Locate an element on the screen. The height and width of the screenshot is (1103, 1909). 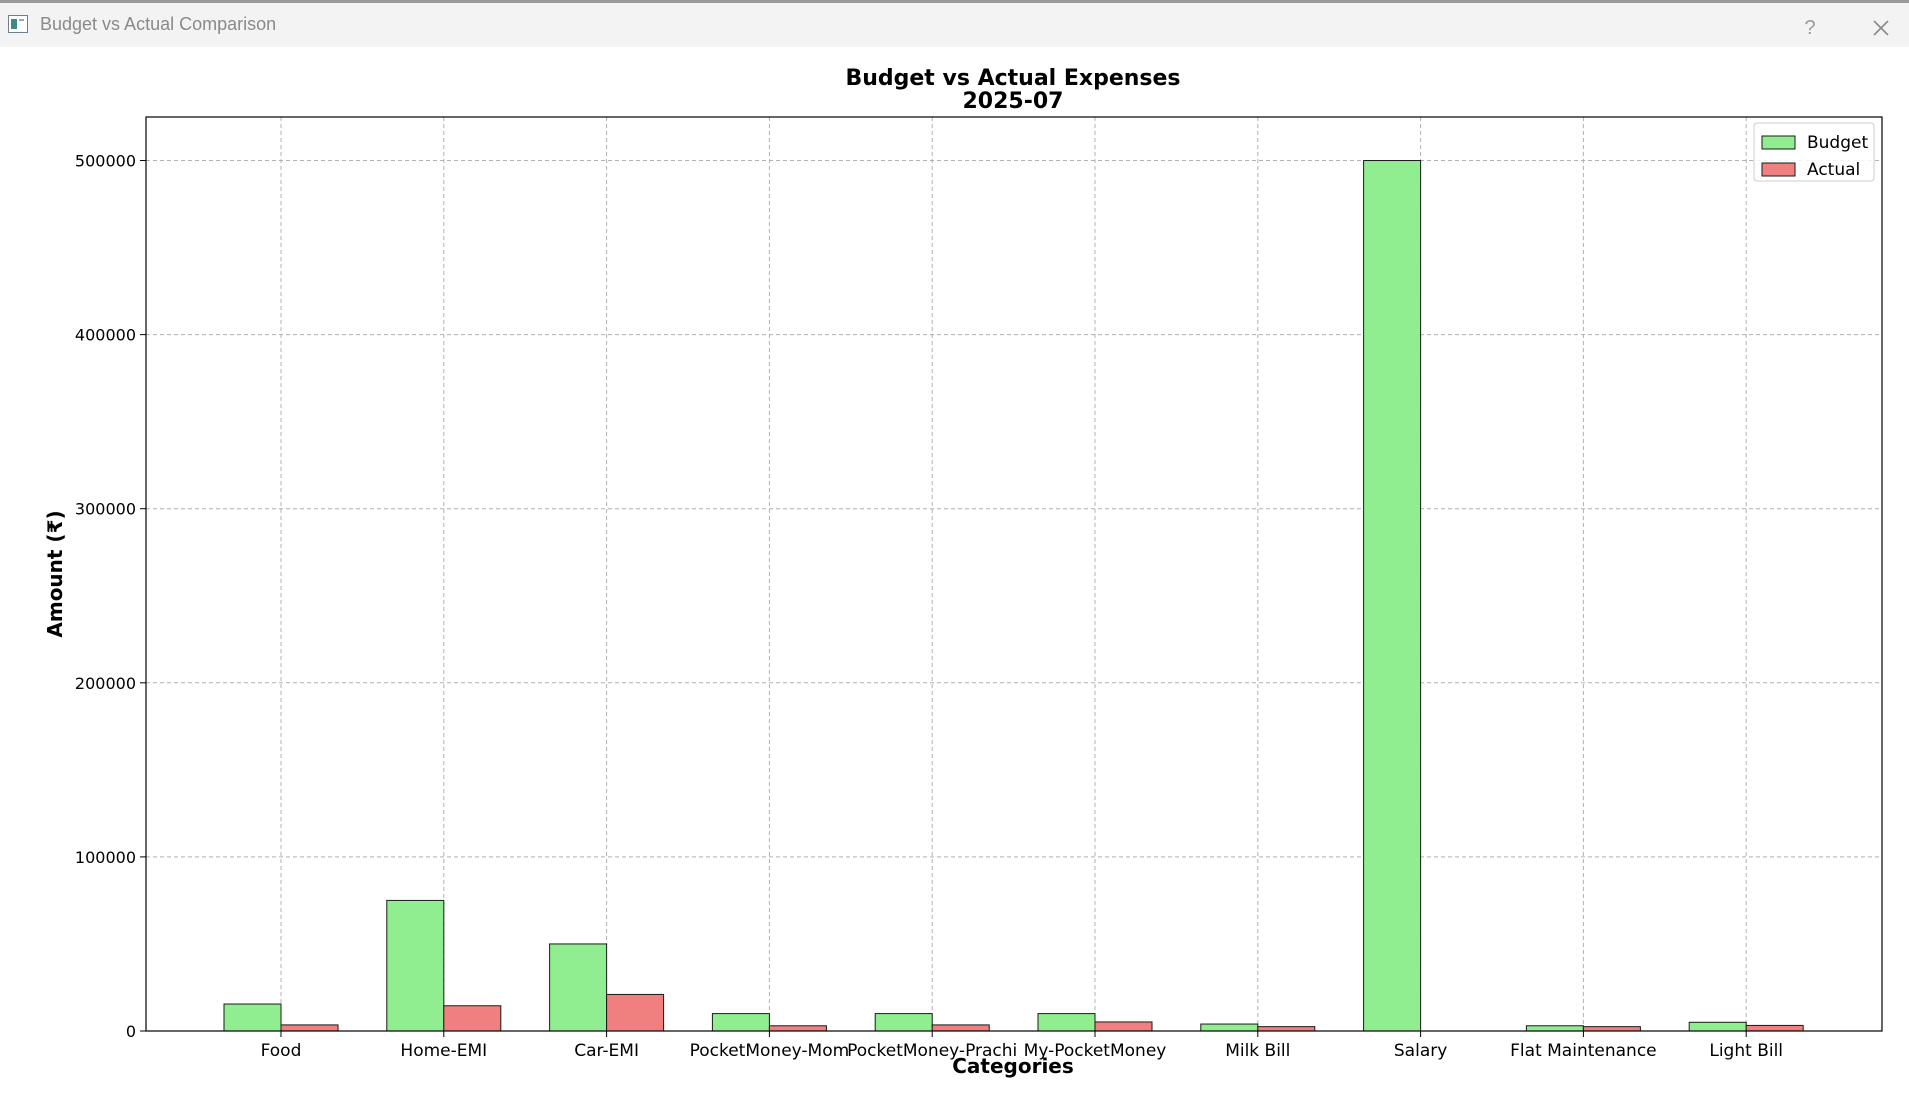
x-tick-label: PocketMoney-Mom is located at coordinates (770, 1051).